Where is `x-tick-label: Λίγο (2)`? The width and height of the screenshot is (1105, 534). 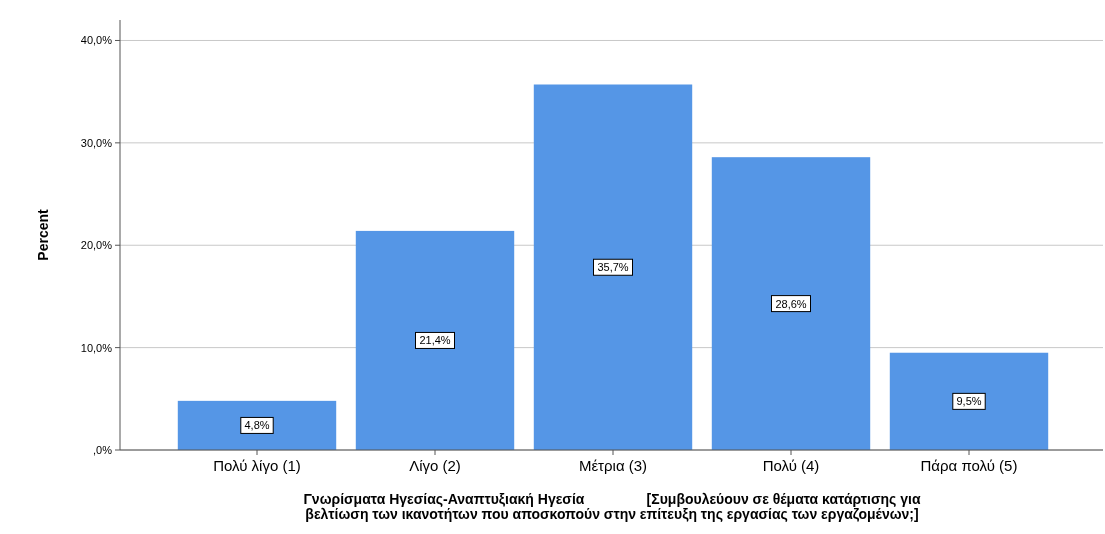 x-tick-label: Λίγο (2) is located at coordinates (435, 465).